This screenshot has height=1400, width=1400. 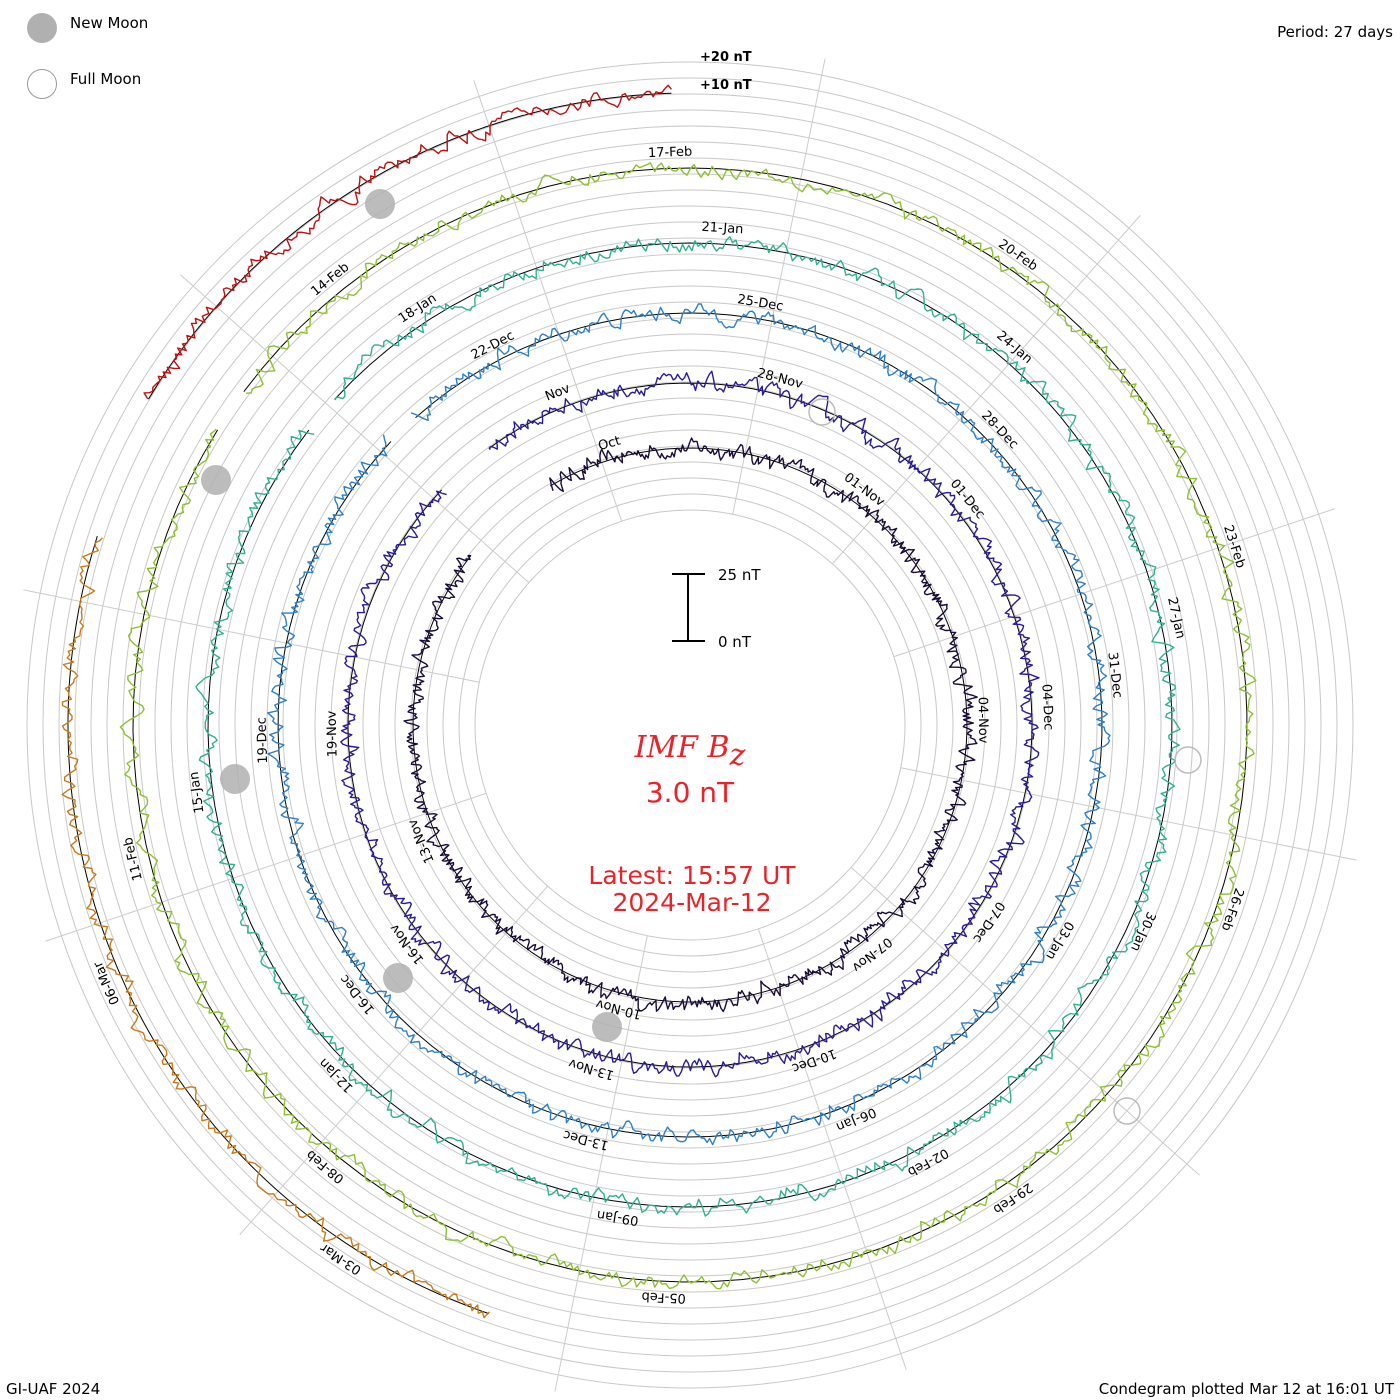 What do you see at coordinates (735, 642) in the screenshot?
I see `scale-bottom-label: 0 nT` at bounding box center [735, 642].